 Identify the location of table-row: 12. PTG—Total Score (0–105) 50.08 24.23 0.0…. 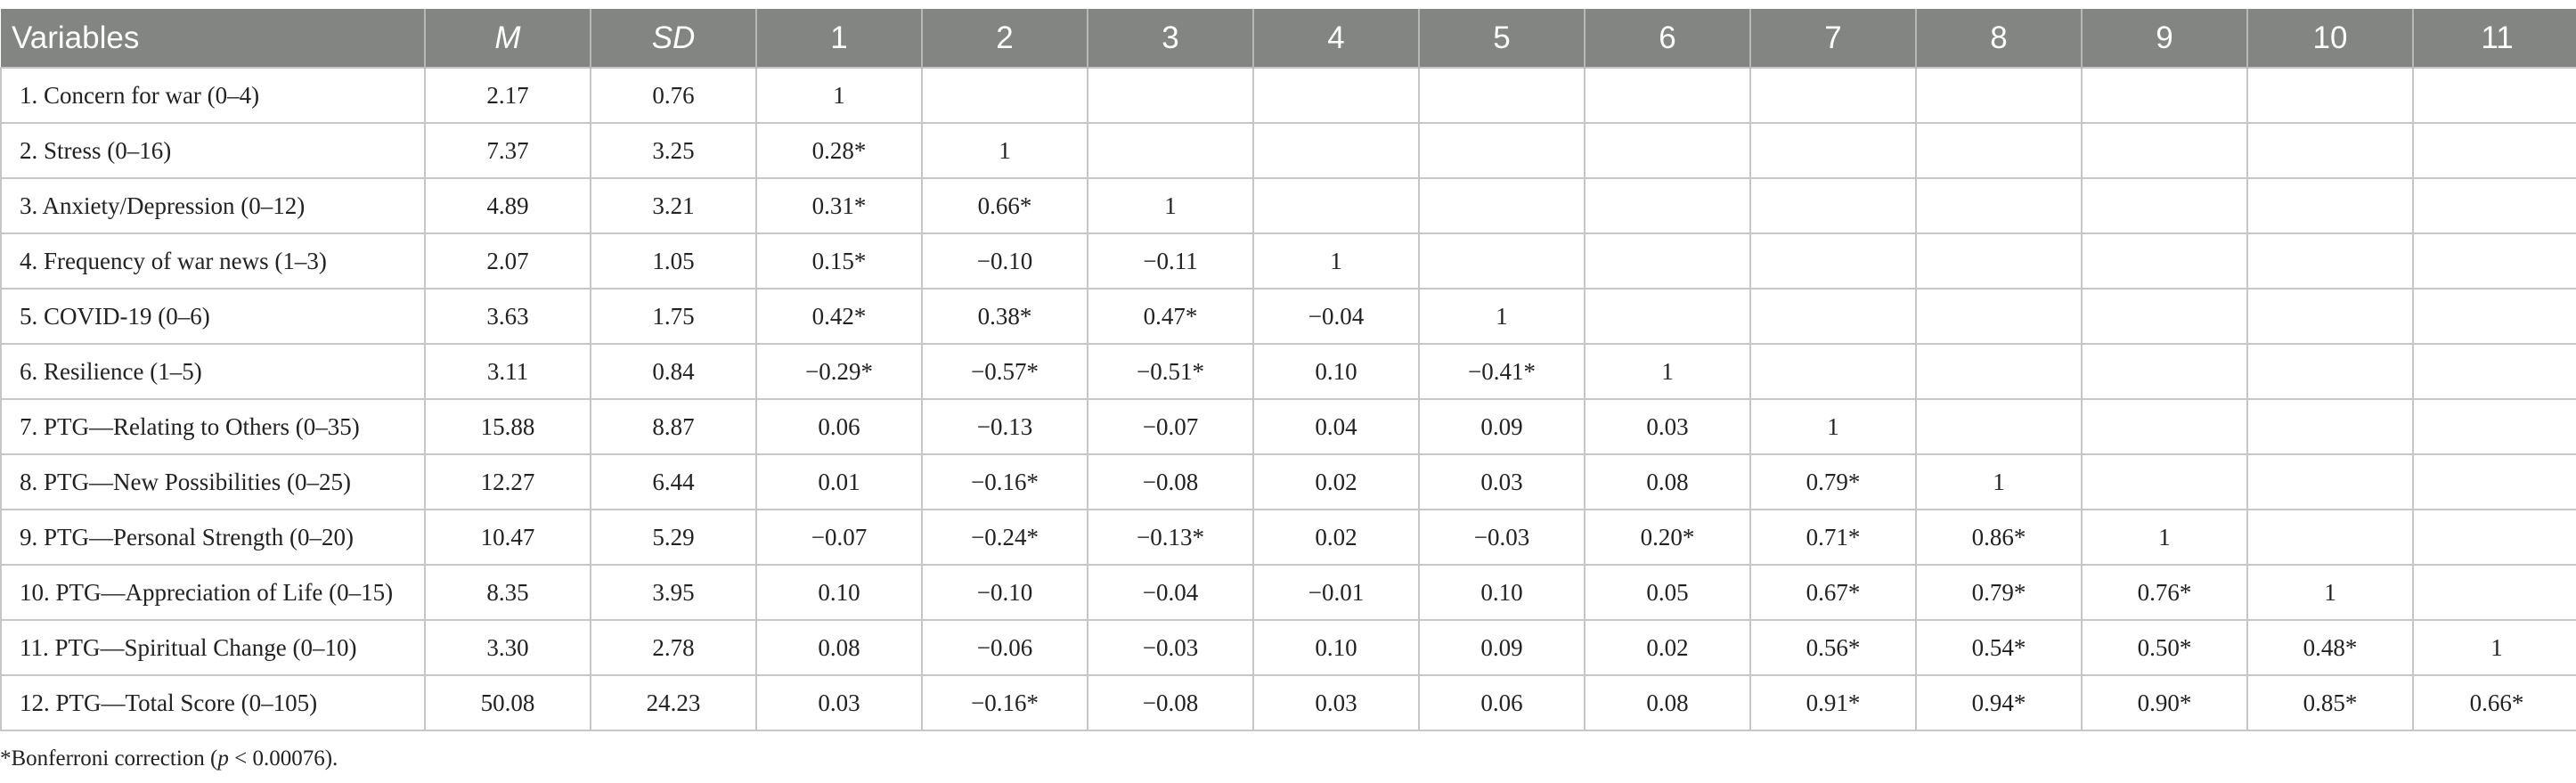
(1288, 702).